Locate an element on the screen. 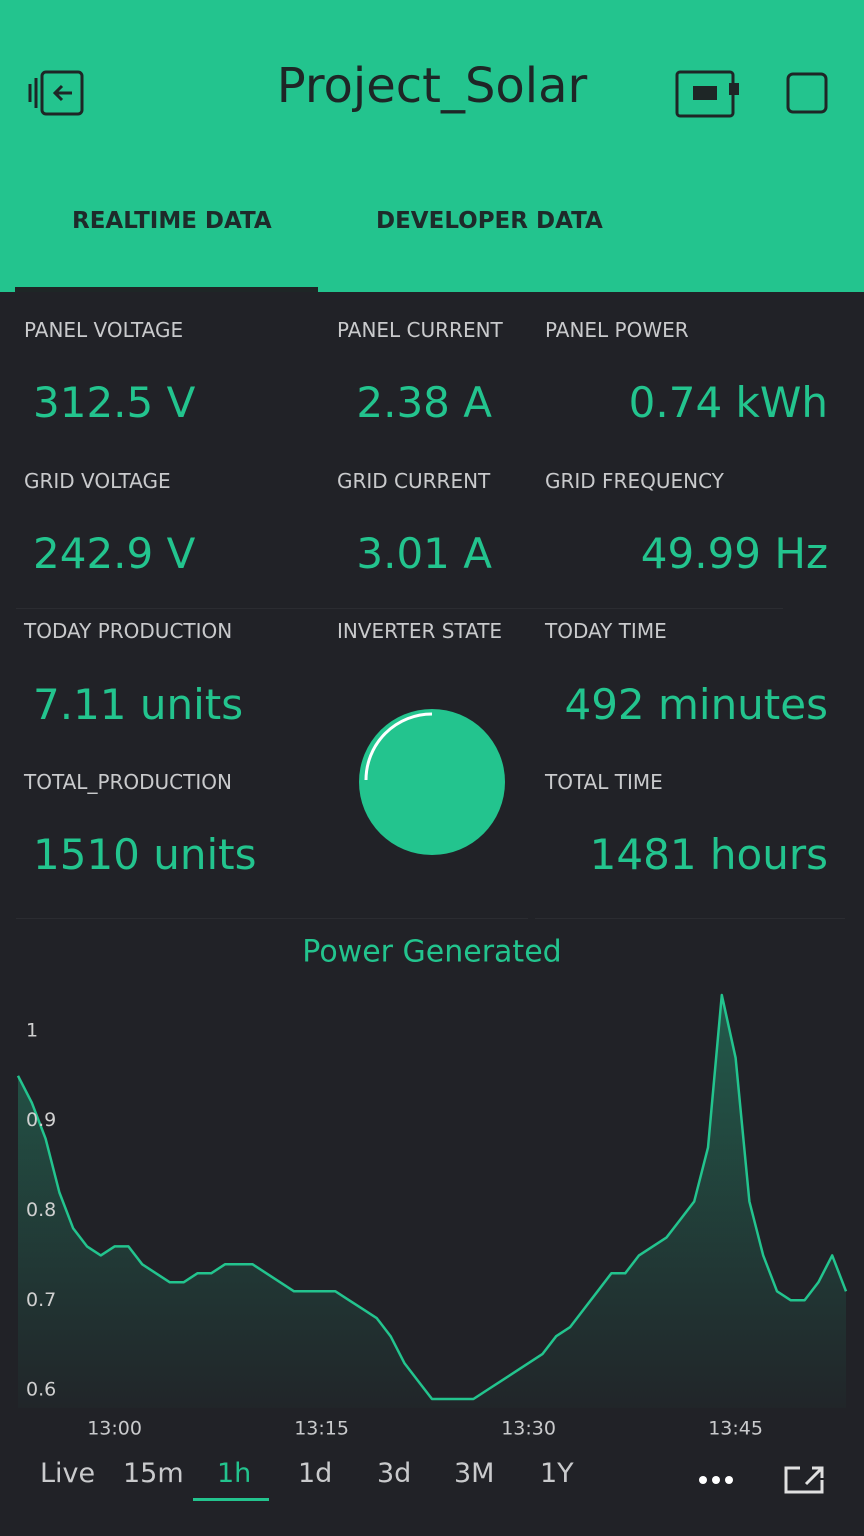 The width and height of the screenshot is (864, 1536). widget-label: PANEL POWER is located at coordinates (617, 330).